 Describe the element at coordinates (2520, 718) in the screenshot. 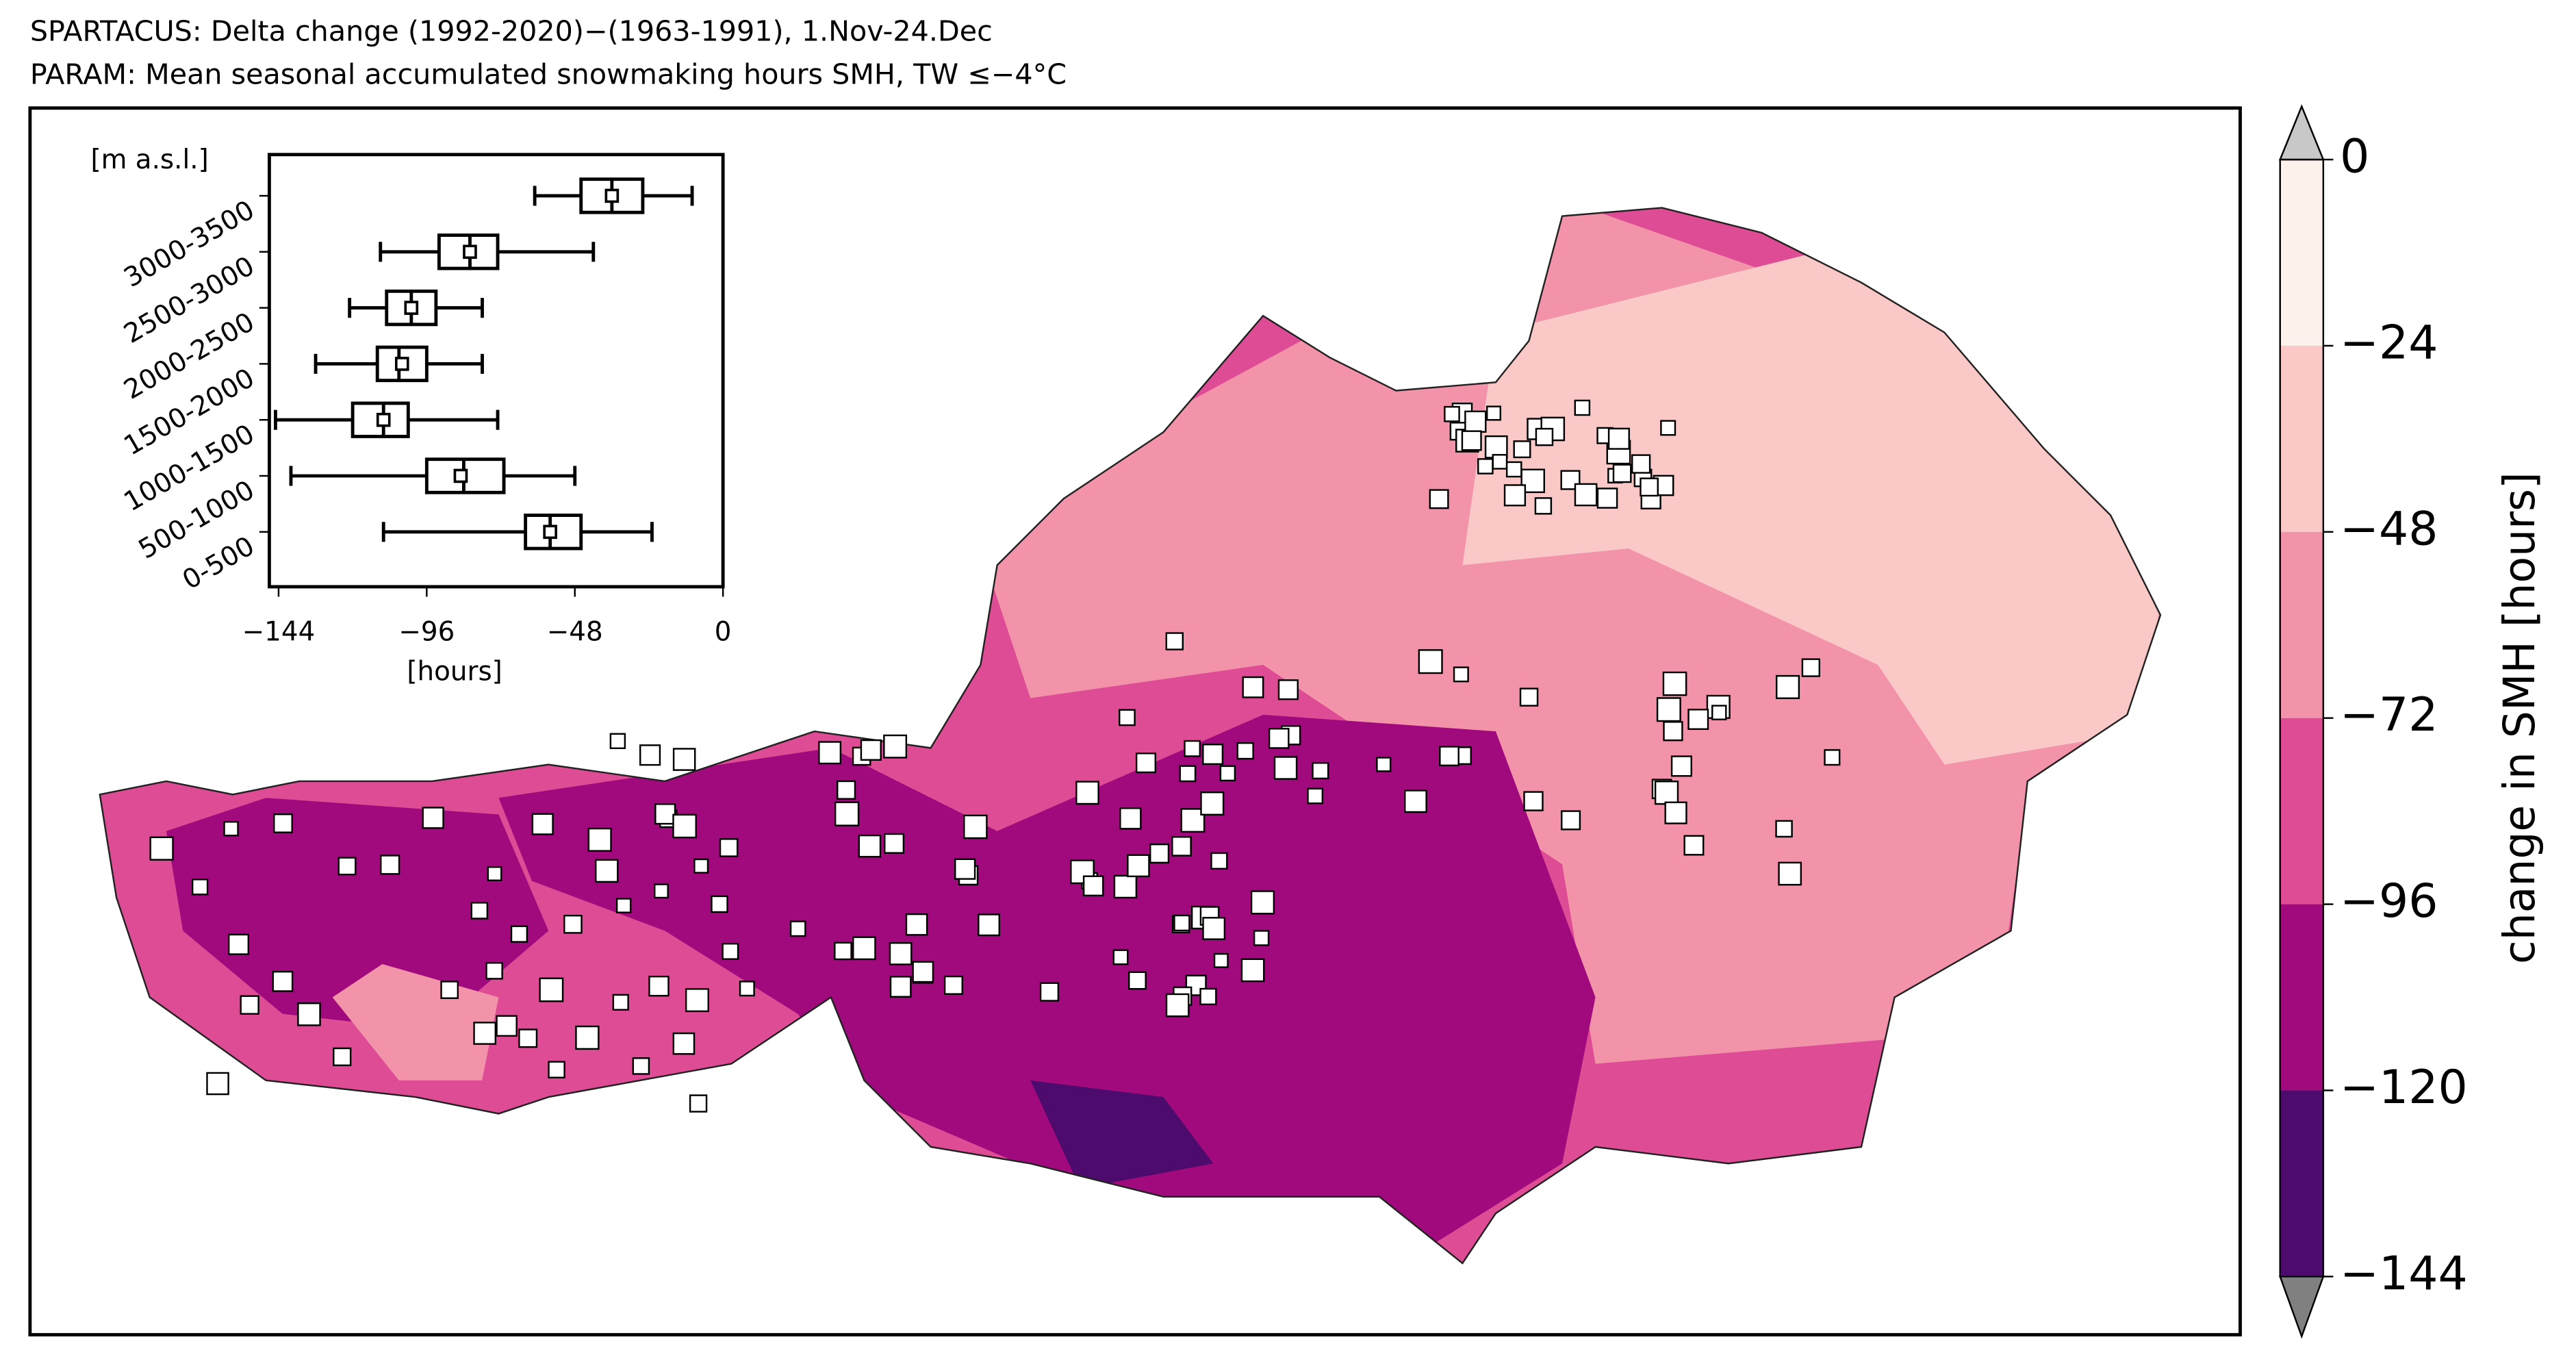

I see `colorbar-label: change in SMH [hours]` at that location.